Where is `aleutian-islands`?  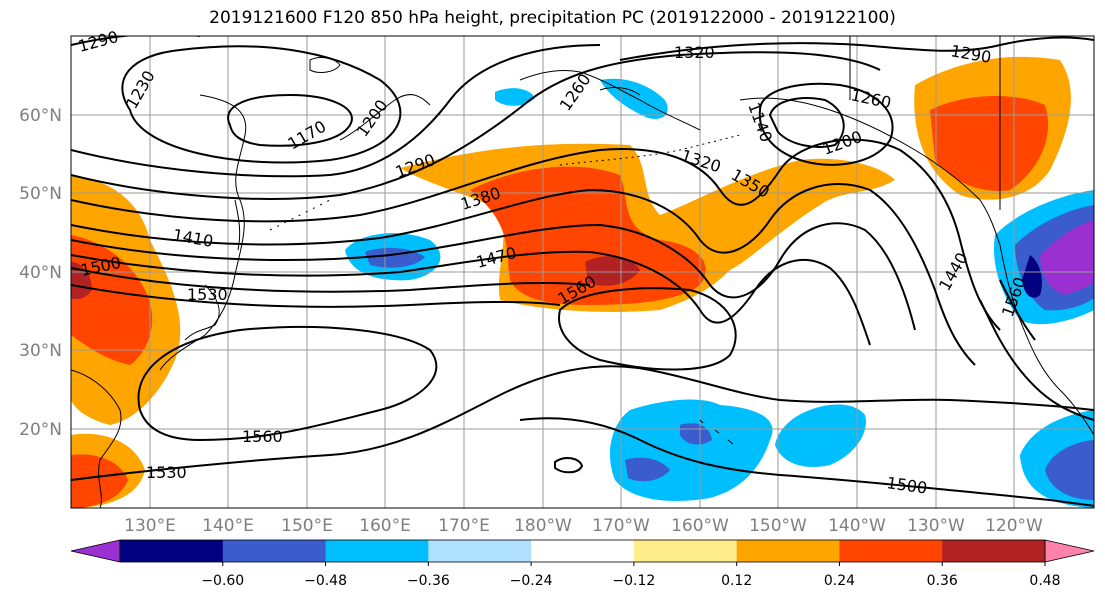 aleutian-islands is located at coordinates (650, 150).